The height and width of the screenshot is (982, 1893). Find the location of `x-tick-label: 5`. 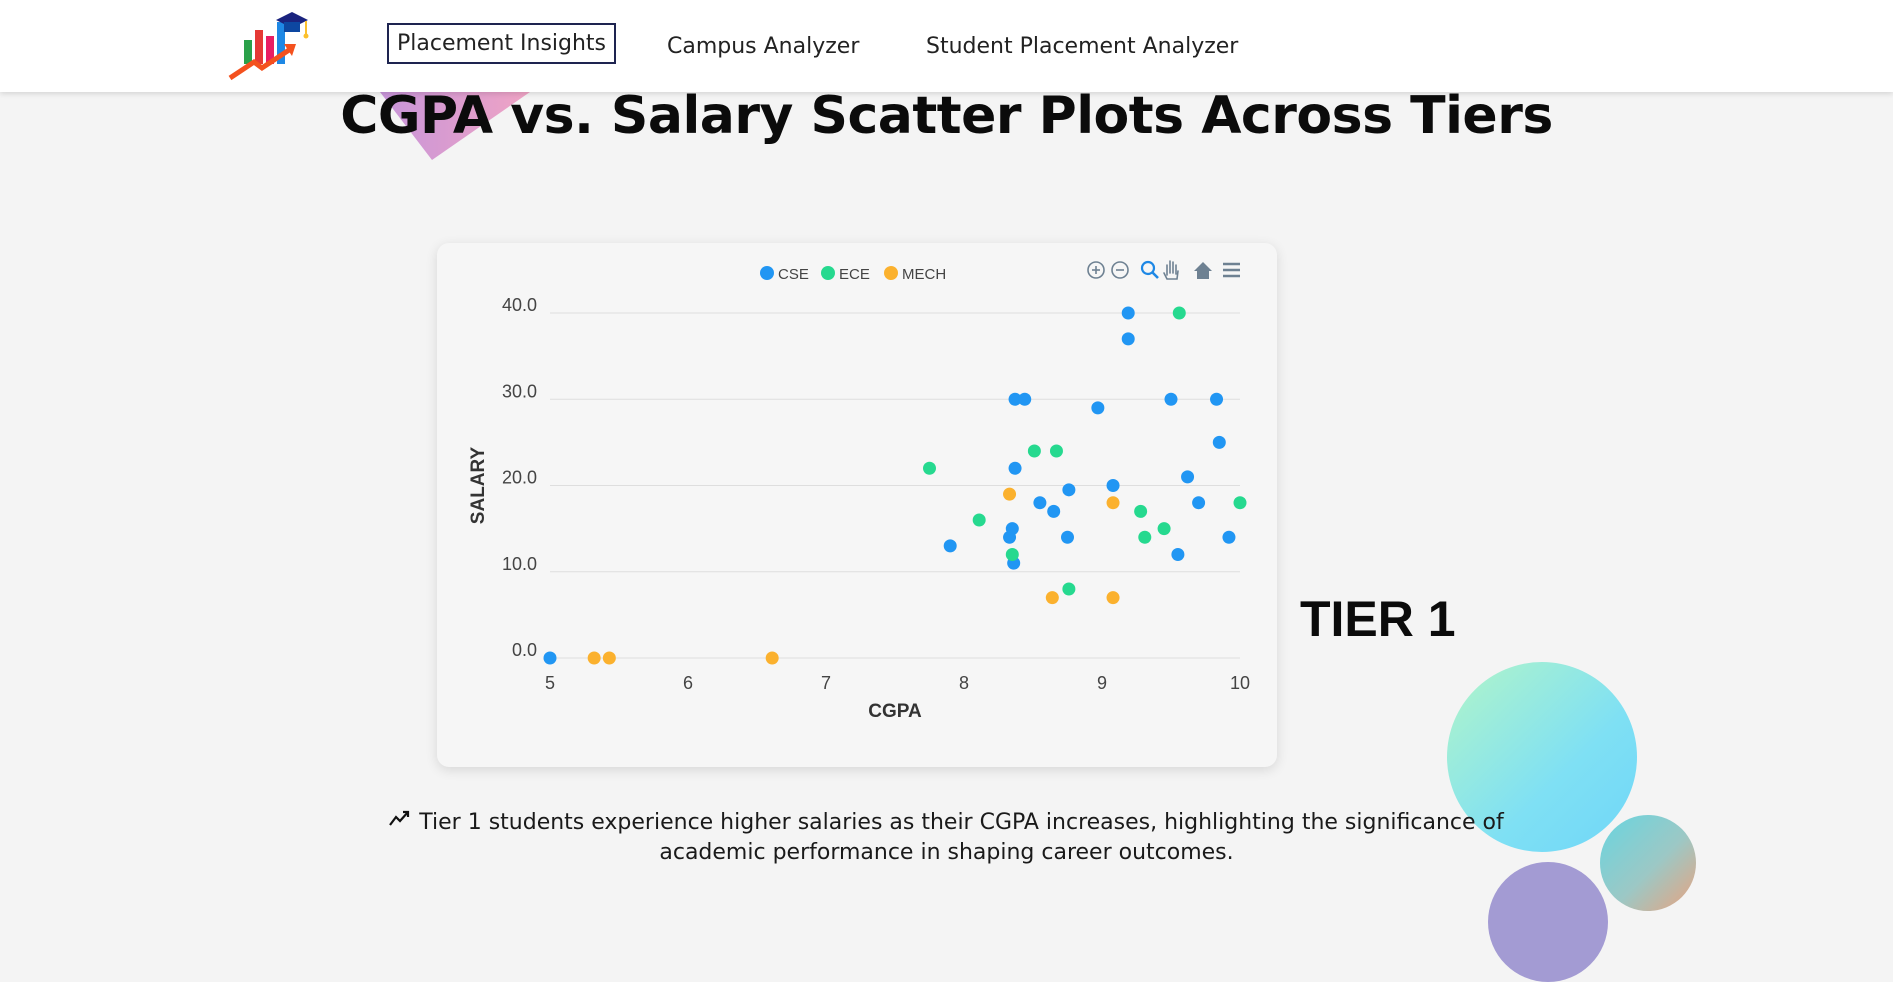

x-tick-label: 5 is located at coordinates (550, 683).